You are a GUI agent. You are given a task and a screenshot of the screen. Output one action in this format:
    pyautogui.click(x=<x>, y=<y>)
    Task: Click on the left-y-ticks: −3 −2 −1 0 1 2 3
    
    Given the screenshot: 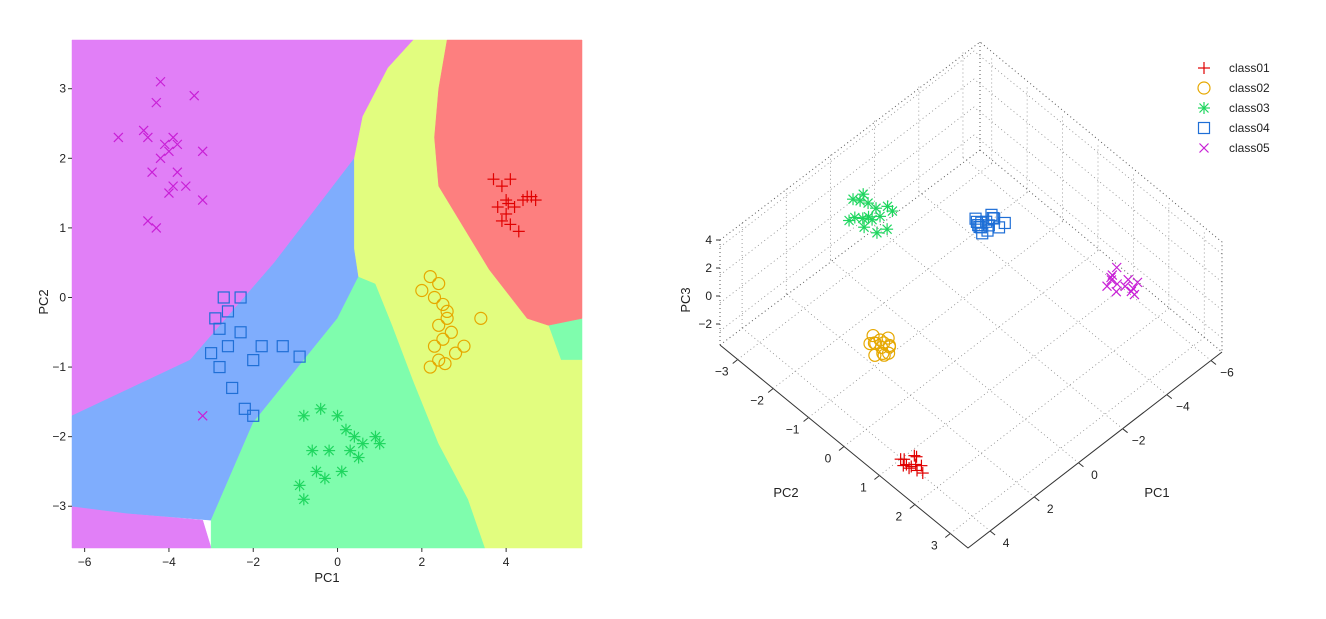 What is the action you would take?
    pyautogui.click(x=62, y=297)
    